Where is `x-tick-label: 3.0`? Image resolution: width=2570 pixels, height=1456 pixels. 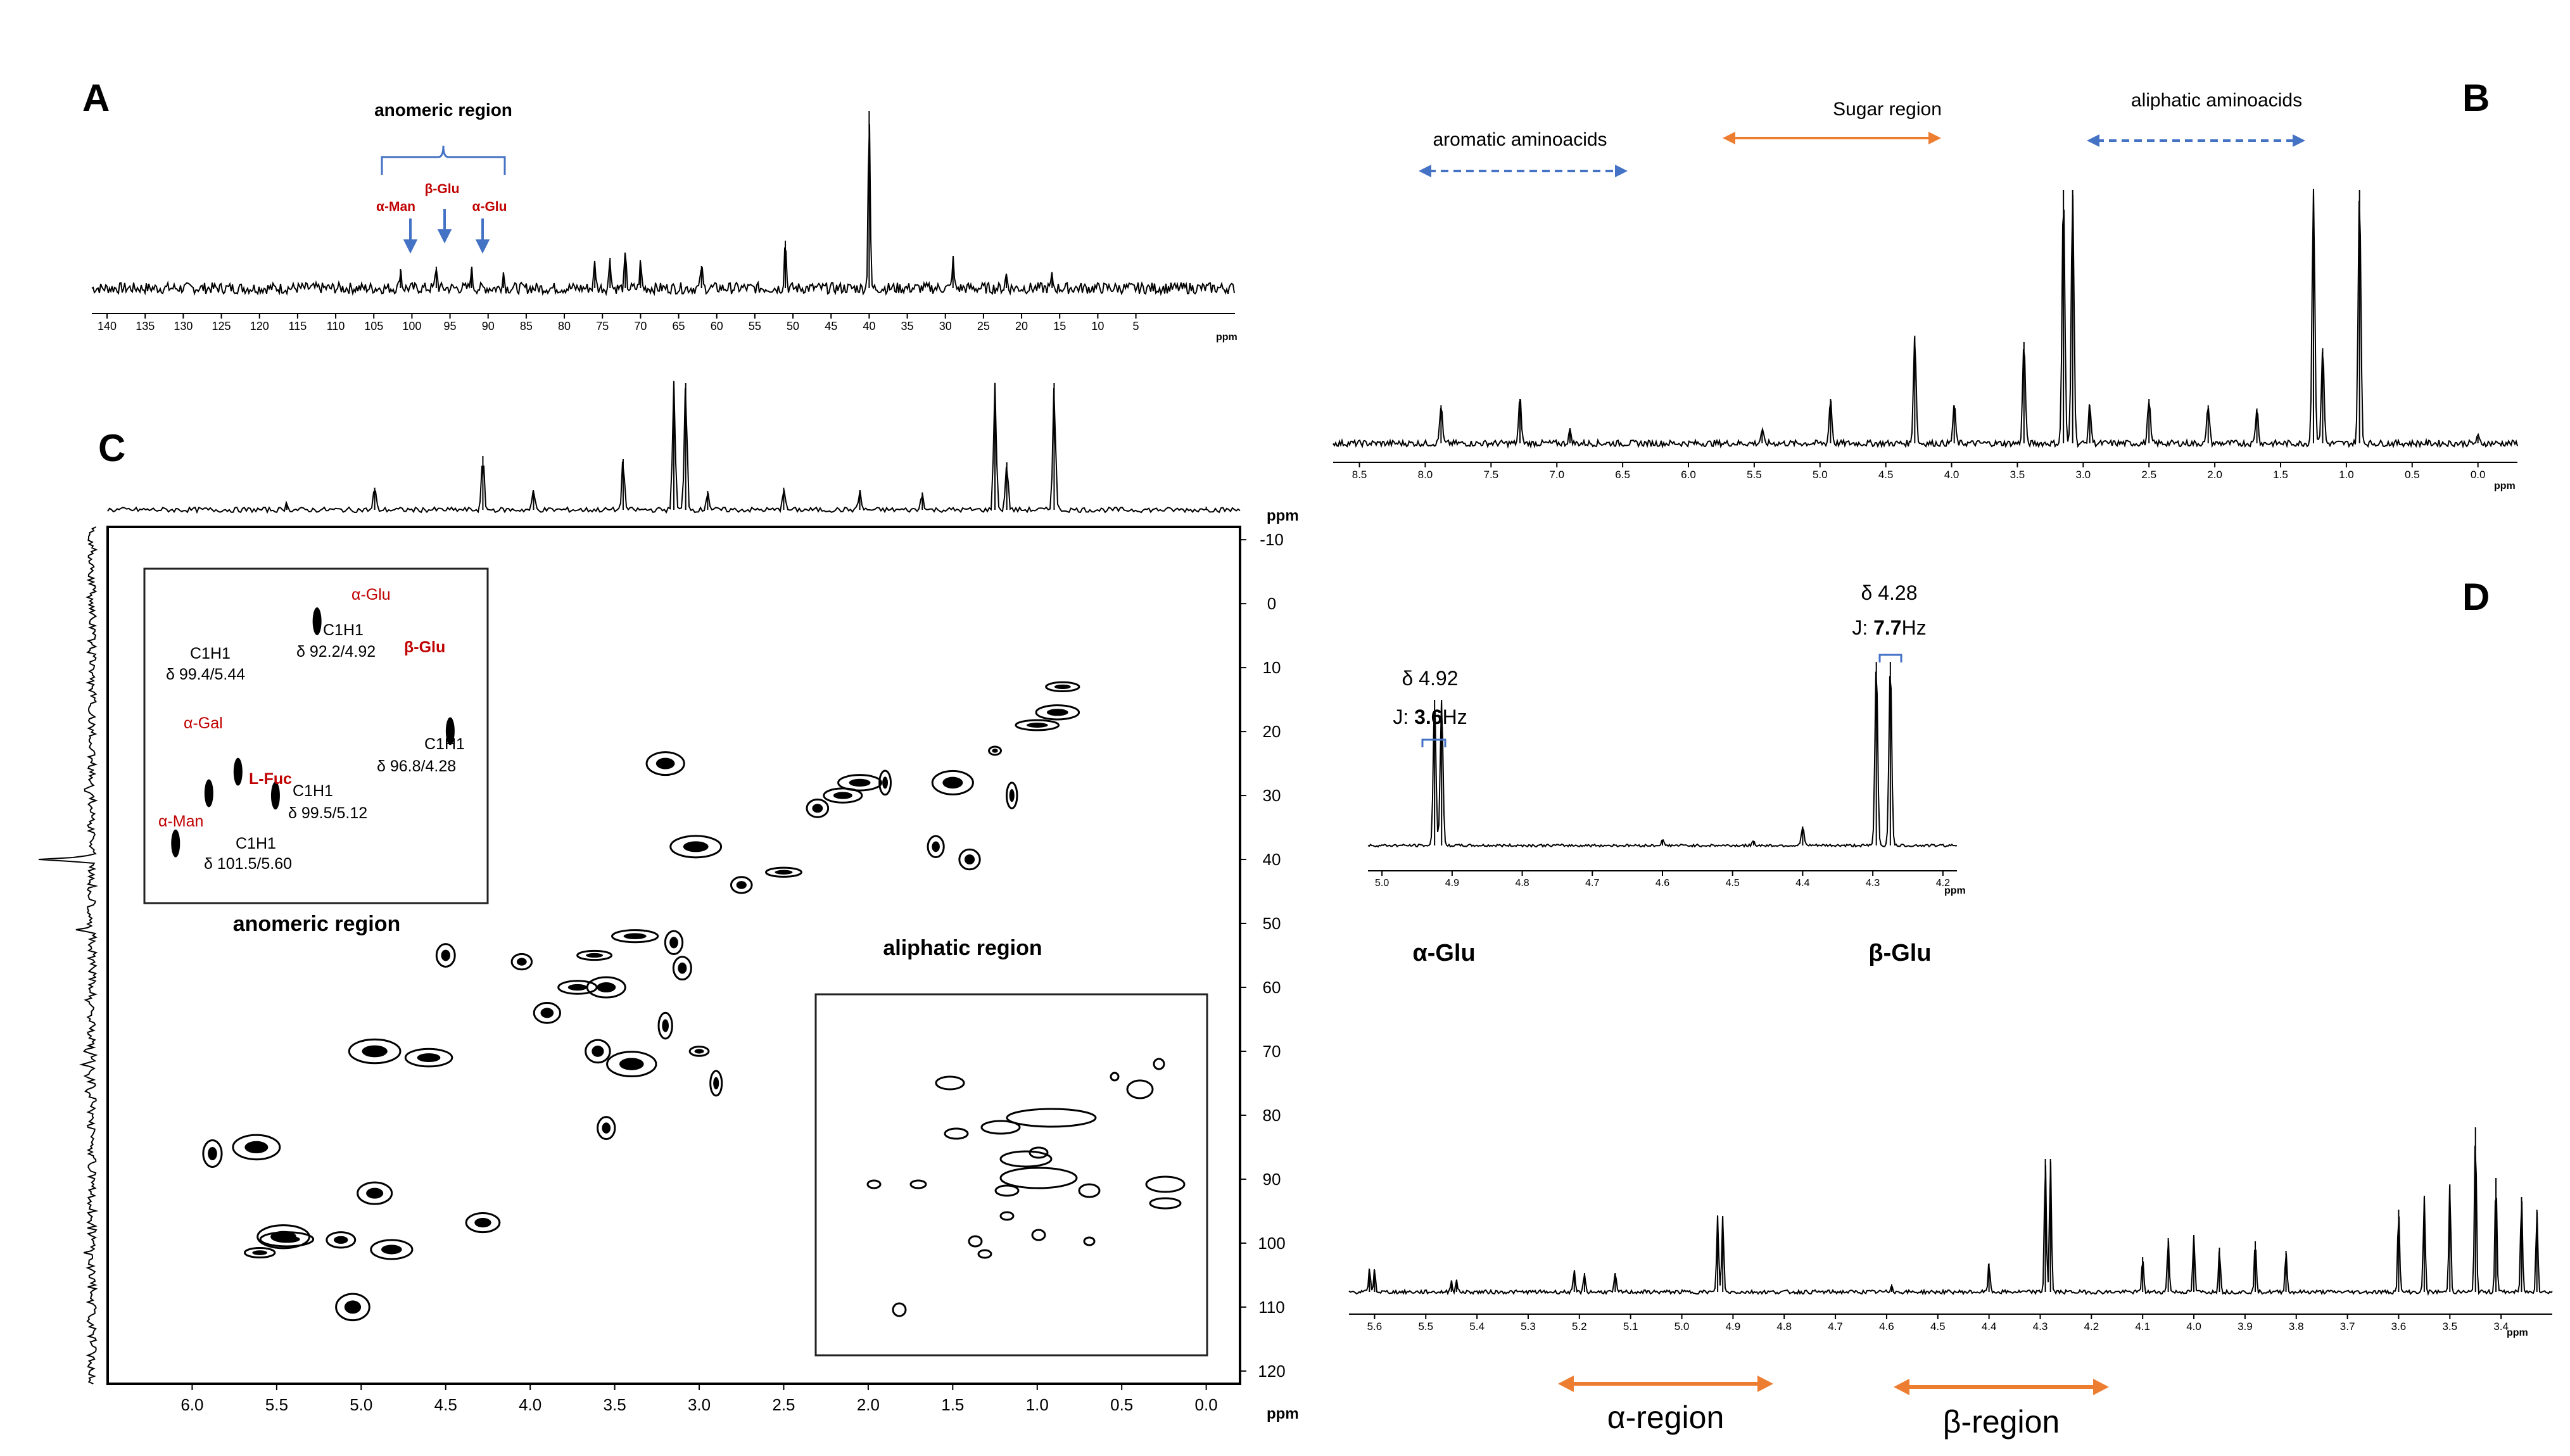
x-tick-label: 3.0 is located at coordinates (2083, 475).